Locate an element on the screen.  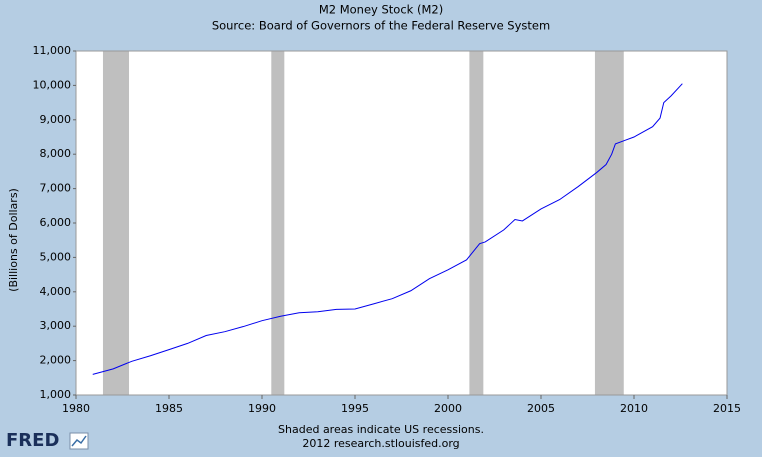
y-tick-label: 1,000 is located at coordinates (56, 394).